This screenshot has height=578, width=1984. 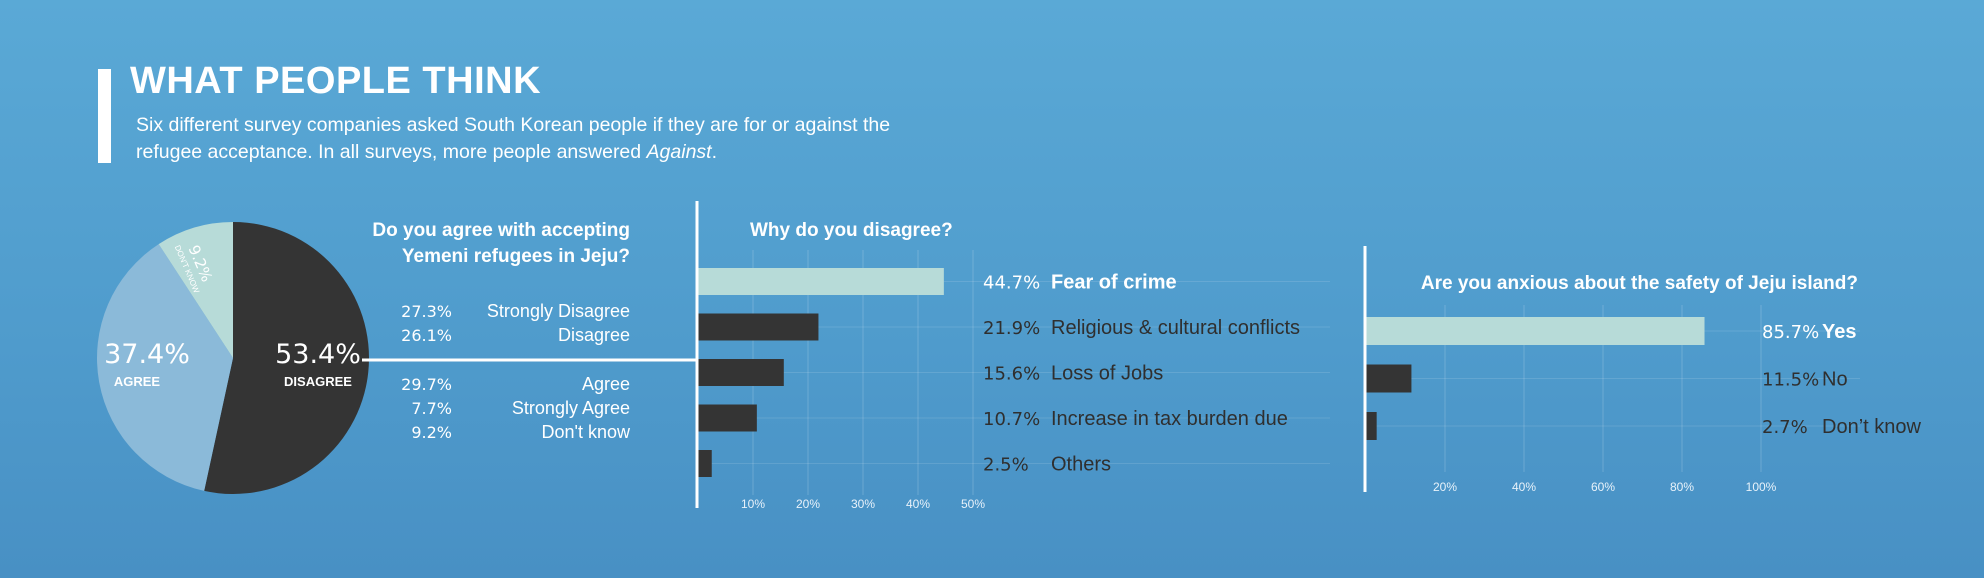 I want to click on disagree-category-label: Loss of Jobs, so click(x=1107, y=374).